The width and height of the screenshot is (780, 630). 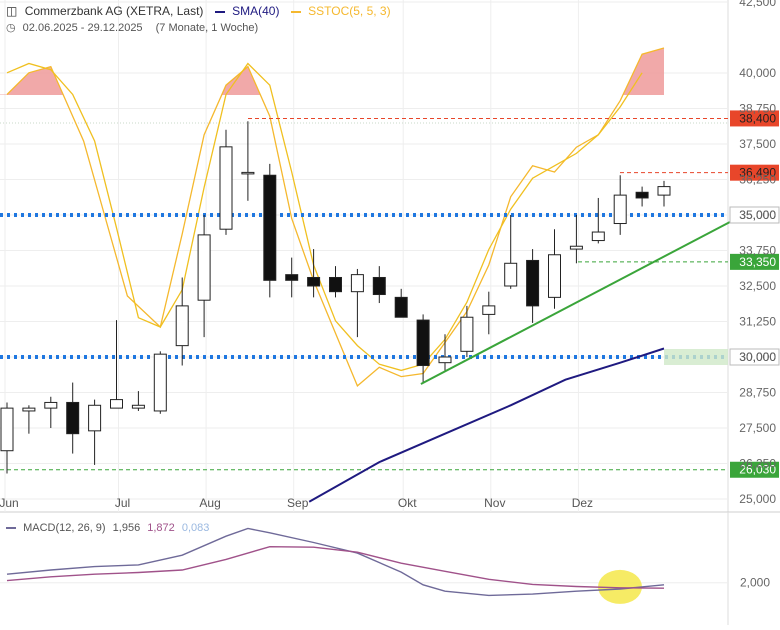 I want to click on price-tick-label: 35,000, so click(x=757, y=215).